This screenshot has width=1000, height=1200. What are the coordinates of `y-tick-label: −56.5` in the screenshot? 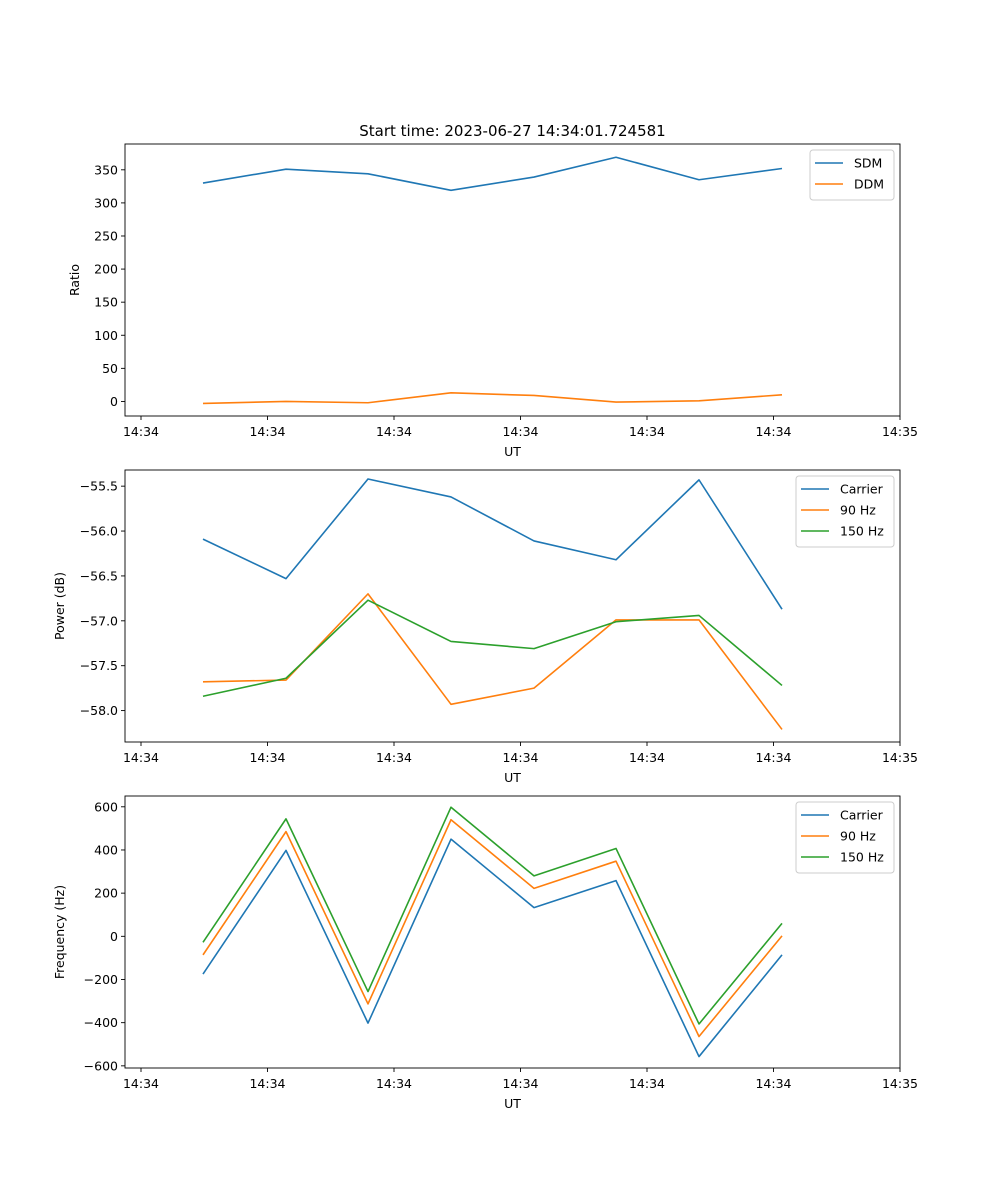 It's located at (99, 575).